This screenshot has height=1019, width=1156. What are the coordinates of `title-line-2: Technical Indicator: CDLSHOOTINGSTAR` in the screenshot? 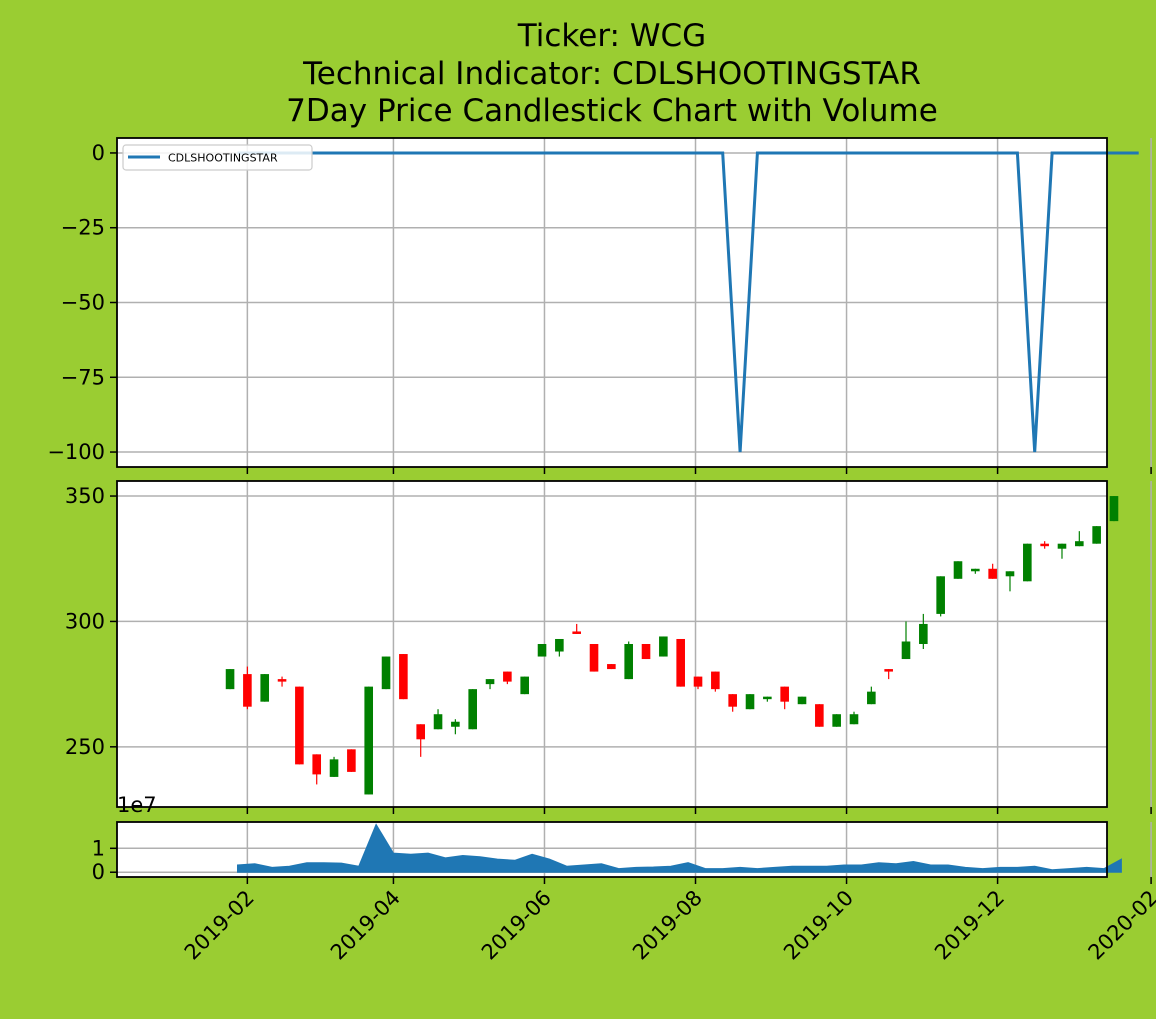 It's located at (611, 74).